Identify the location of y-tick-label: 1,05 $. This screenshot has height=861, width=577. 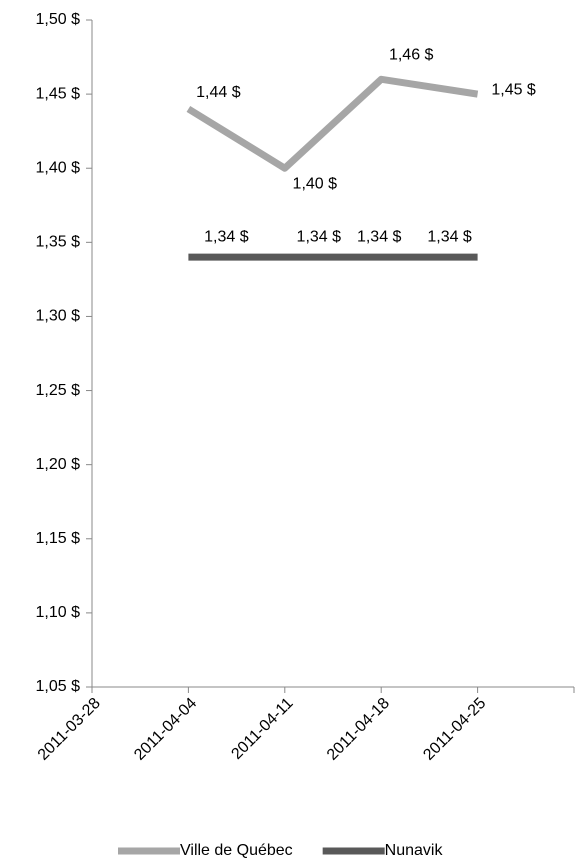
(58, 686).